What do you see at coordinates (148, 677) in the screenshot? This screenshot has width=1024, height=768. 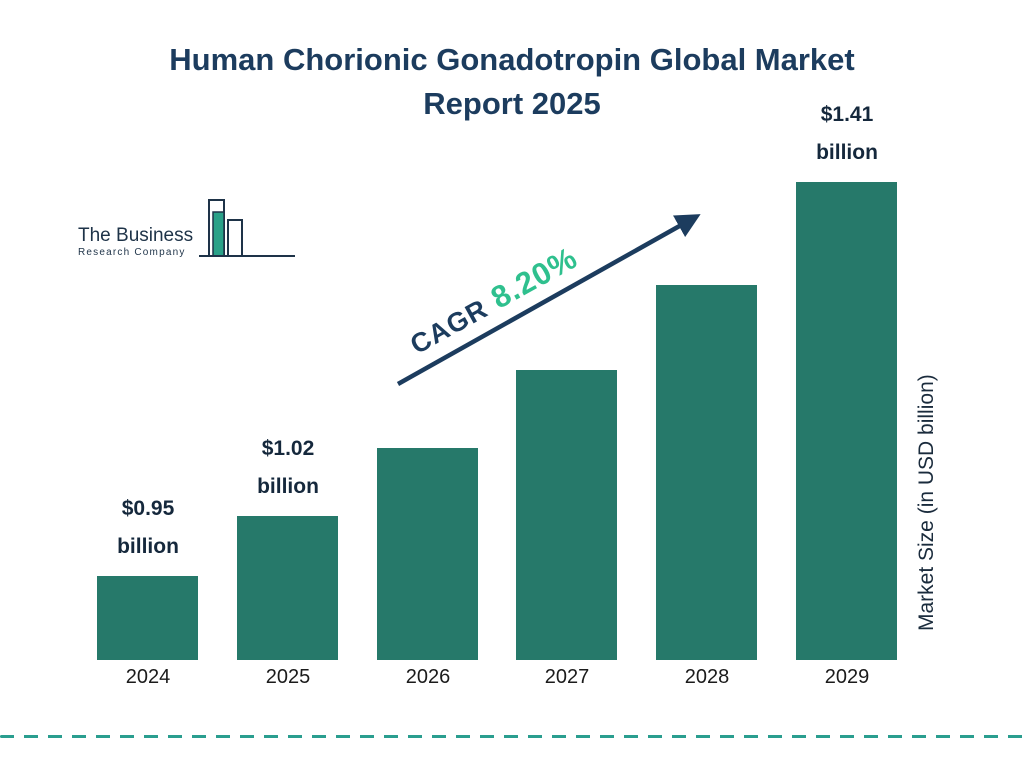 I see `x-tick-label-2024: 2024` at bounding box center [148, 677].